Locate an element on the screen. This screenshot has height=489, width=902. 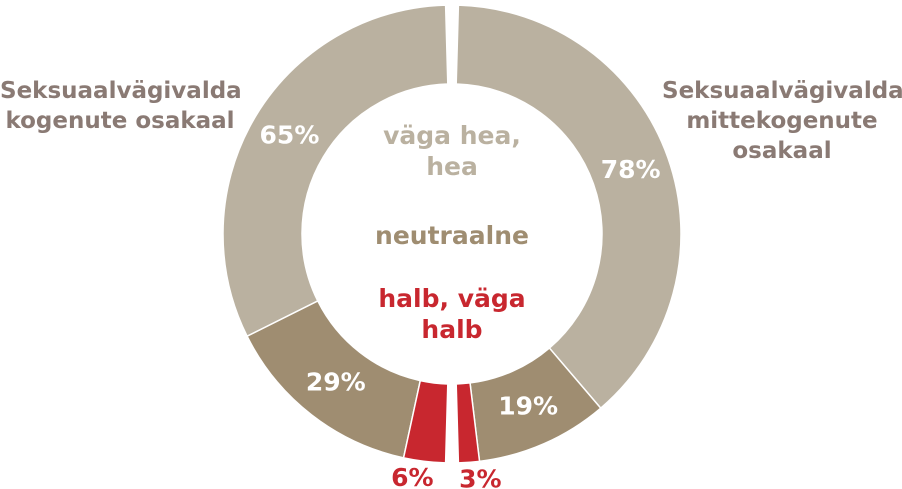
center-legend: väga hea, hea is located at coordinates (452, 151).